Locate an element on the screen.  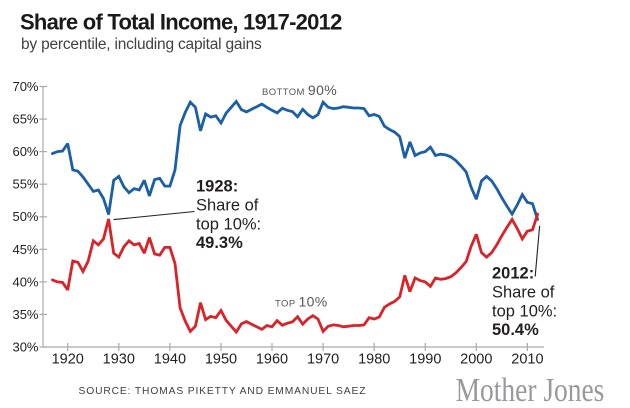
svg-text: 1960 is located at coordinates (272, 360).